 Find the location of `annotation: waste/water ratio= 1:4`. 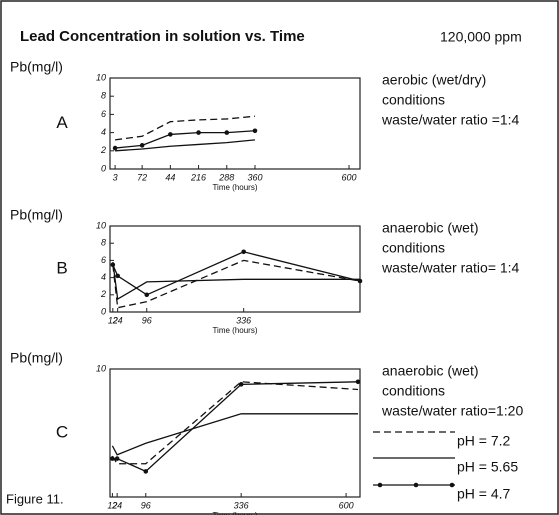

annotation: waste/water ratio= 1:4 is located at coordinates (450, 268).